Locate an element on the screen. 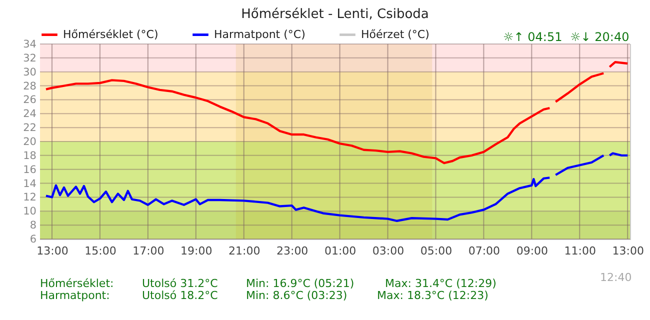 Image resolution: width=650 pixels, height=320 pixels. y-tick-label: 20 is located at coordinates (29, 142).